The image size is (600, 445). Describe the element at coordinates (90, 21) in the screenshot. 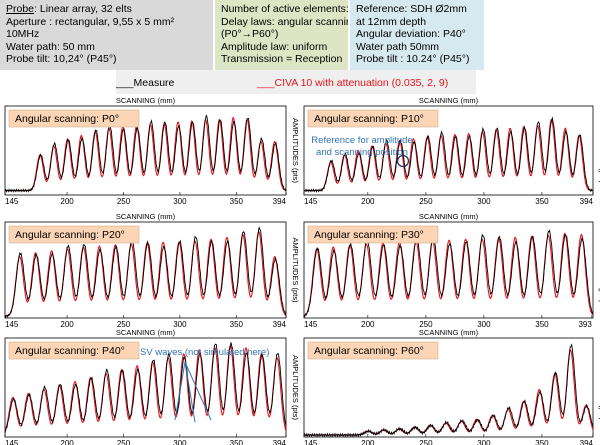

I see `probe-line: Aperture : rectangular, 9,55 x 5 mm²` at that location.